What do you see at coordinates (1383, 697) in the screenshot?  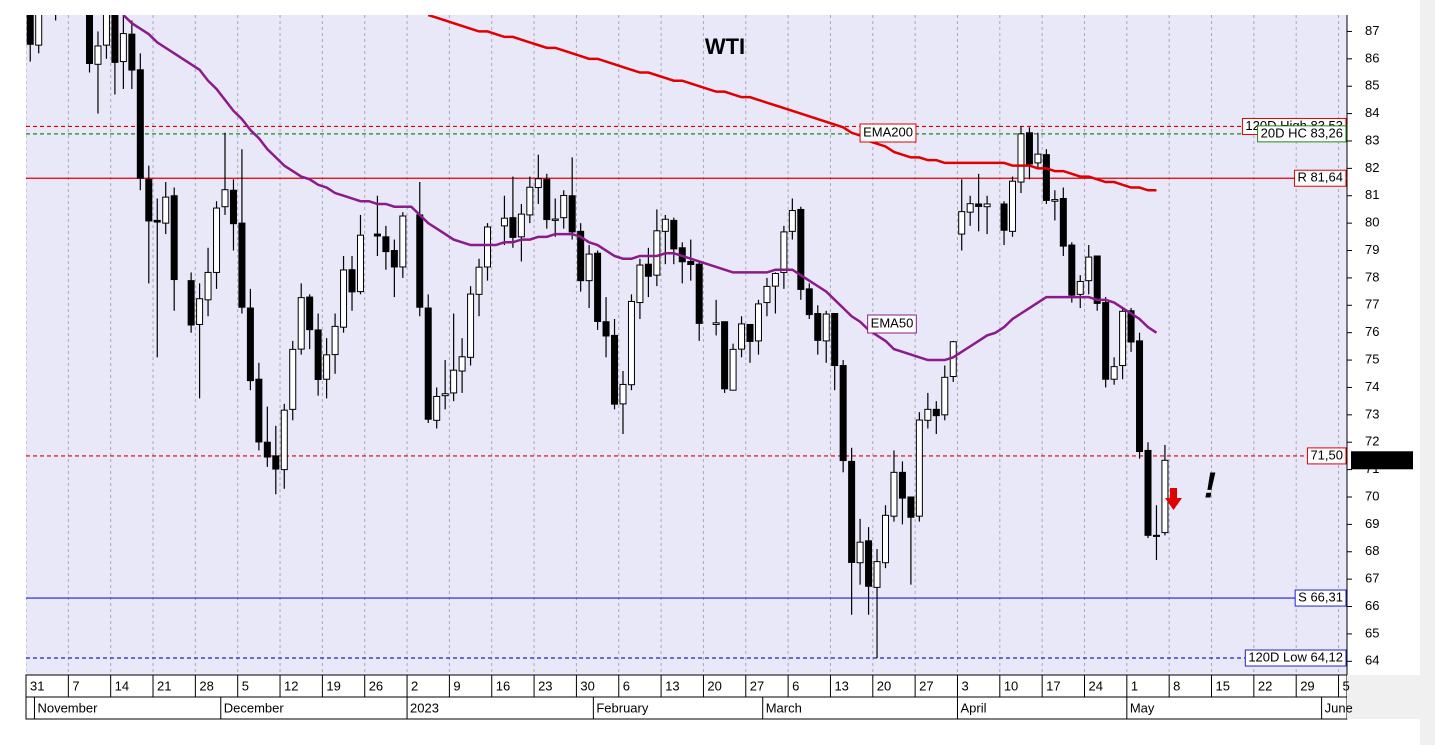 I see `corner` at bounding box center [1383, 697].